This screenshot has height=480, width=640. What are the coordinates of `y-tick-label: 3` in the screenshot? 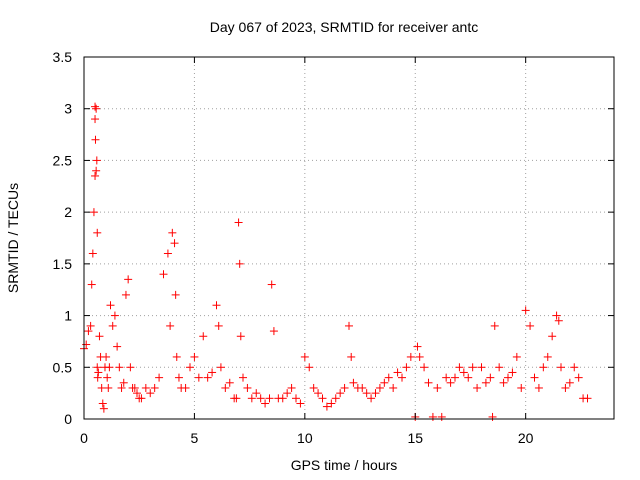 It's located at (68, 109).